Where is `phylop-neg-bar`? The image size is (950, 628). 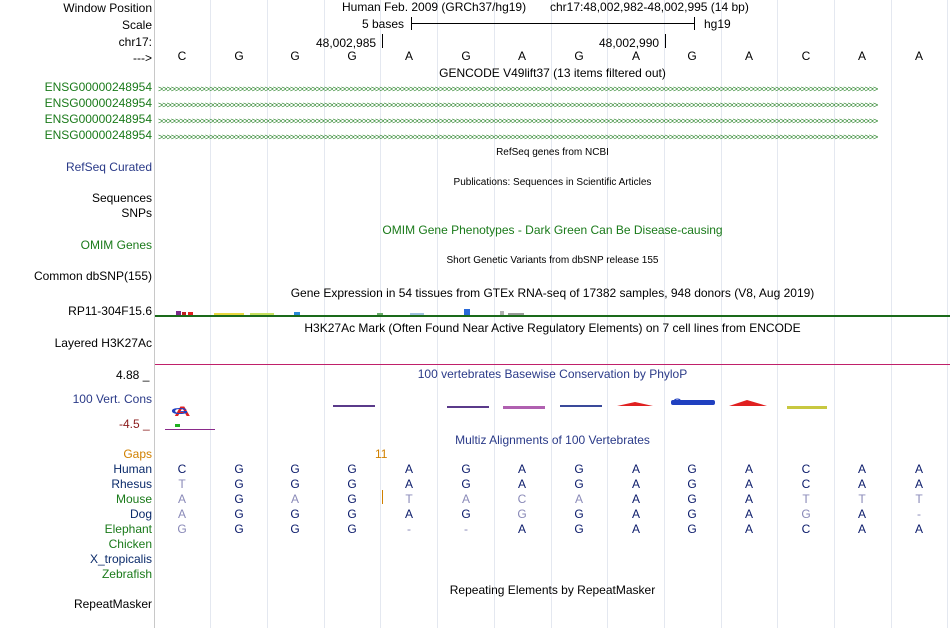
phylop-neg-bar is located at coordinates (190, 429).